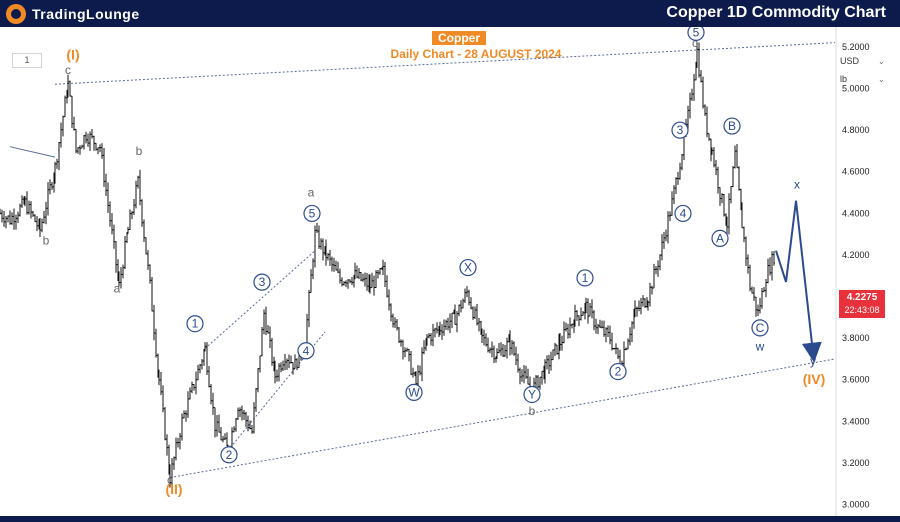 This screenshot has height=522, width=900. Describe the element at coordinates (450, 519) in the screenshot. I see `footer-bar` at that location.